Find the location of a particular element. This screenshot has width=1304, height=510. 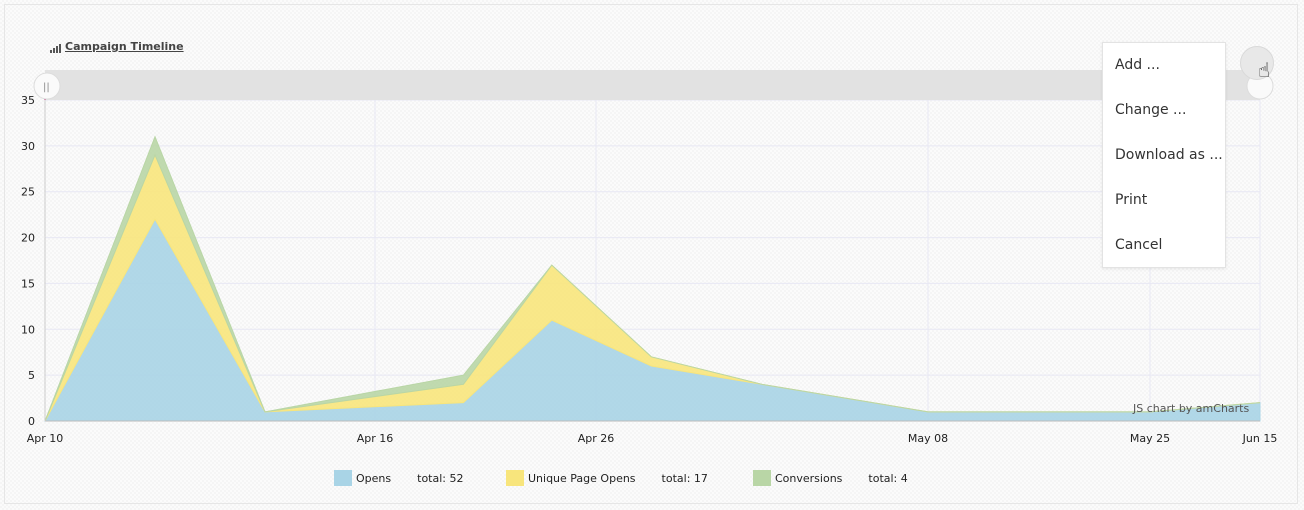

chart-title-link: Campaign Timeline is located at coordinates (117, 46).